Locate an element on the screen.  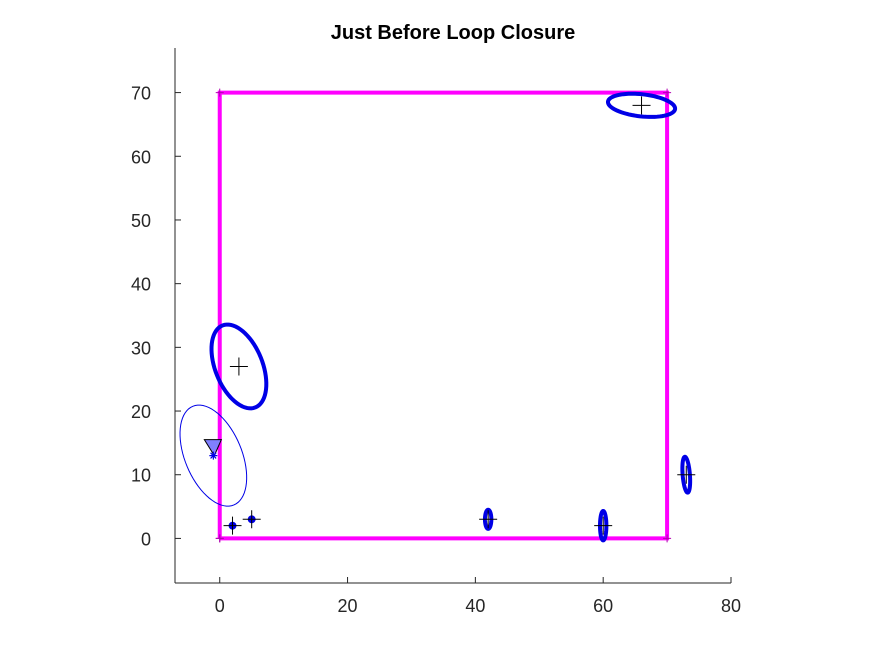
robot-position-marker is located at coordinates (213, 455).